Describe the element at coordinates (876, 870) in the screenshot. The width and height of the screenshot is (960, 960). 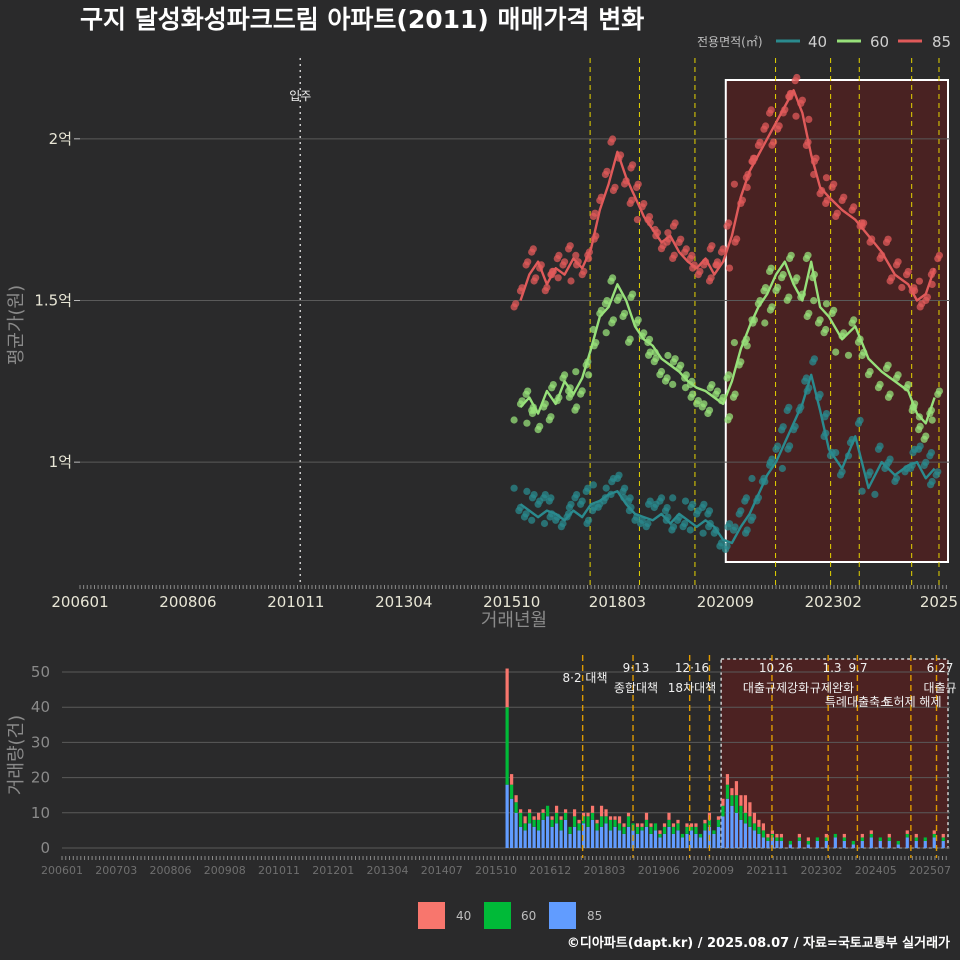
I see `bar-x-tick-label: 202405` at that location.